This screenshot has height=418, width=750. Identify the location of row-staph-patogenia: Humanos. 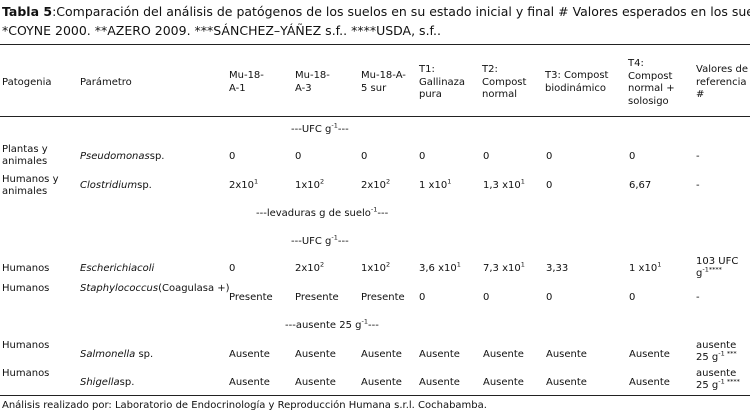
(26, 288).